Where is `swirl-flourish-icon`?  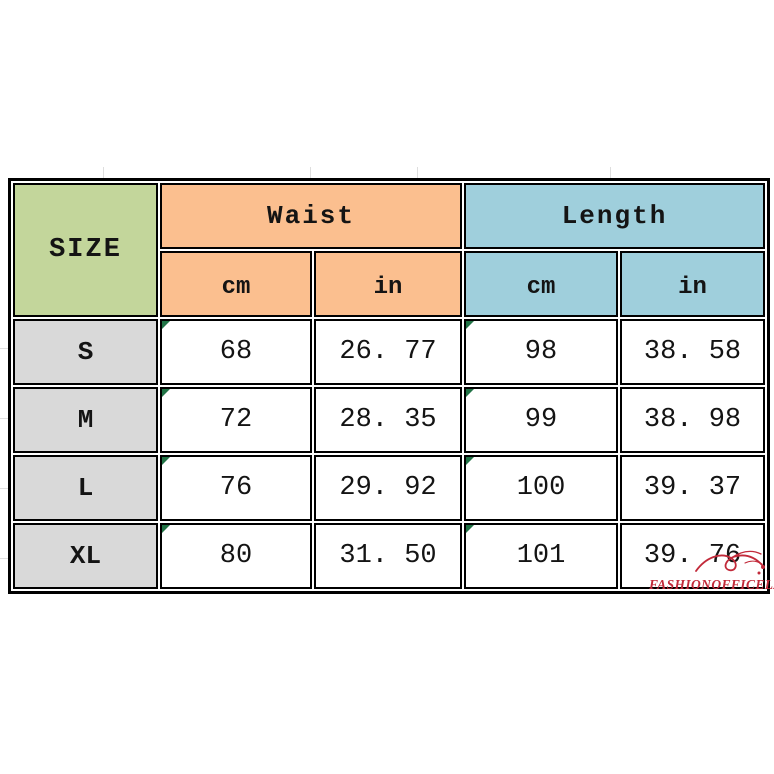 swirl-flourish-icon is located at coordinates (730, 562).